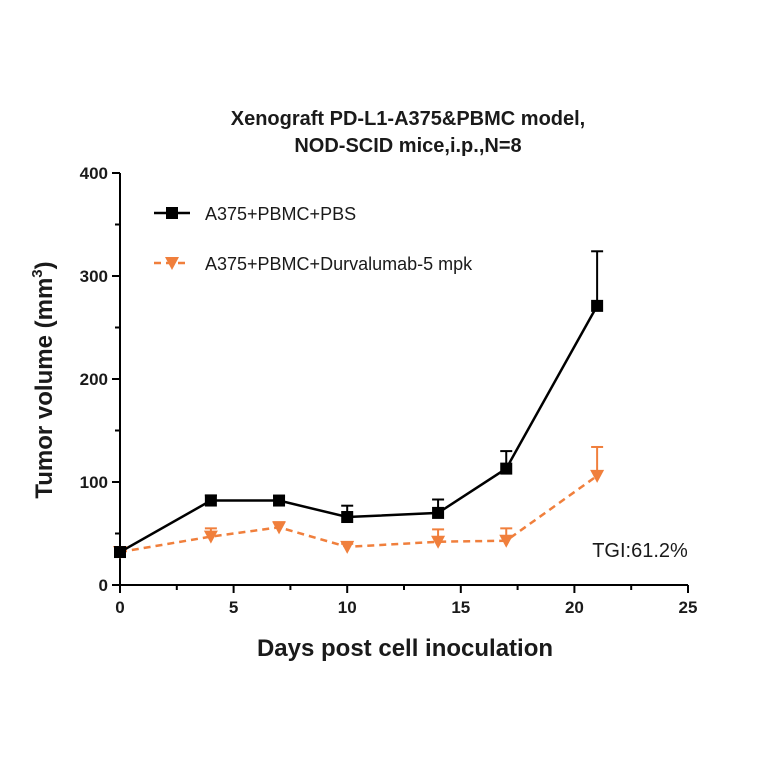  I want to click on legend: A375+PBMC+PBS A375+PBMC+Durvalumab-5 mpk, so click(313, 239).